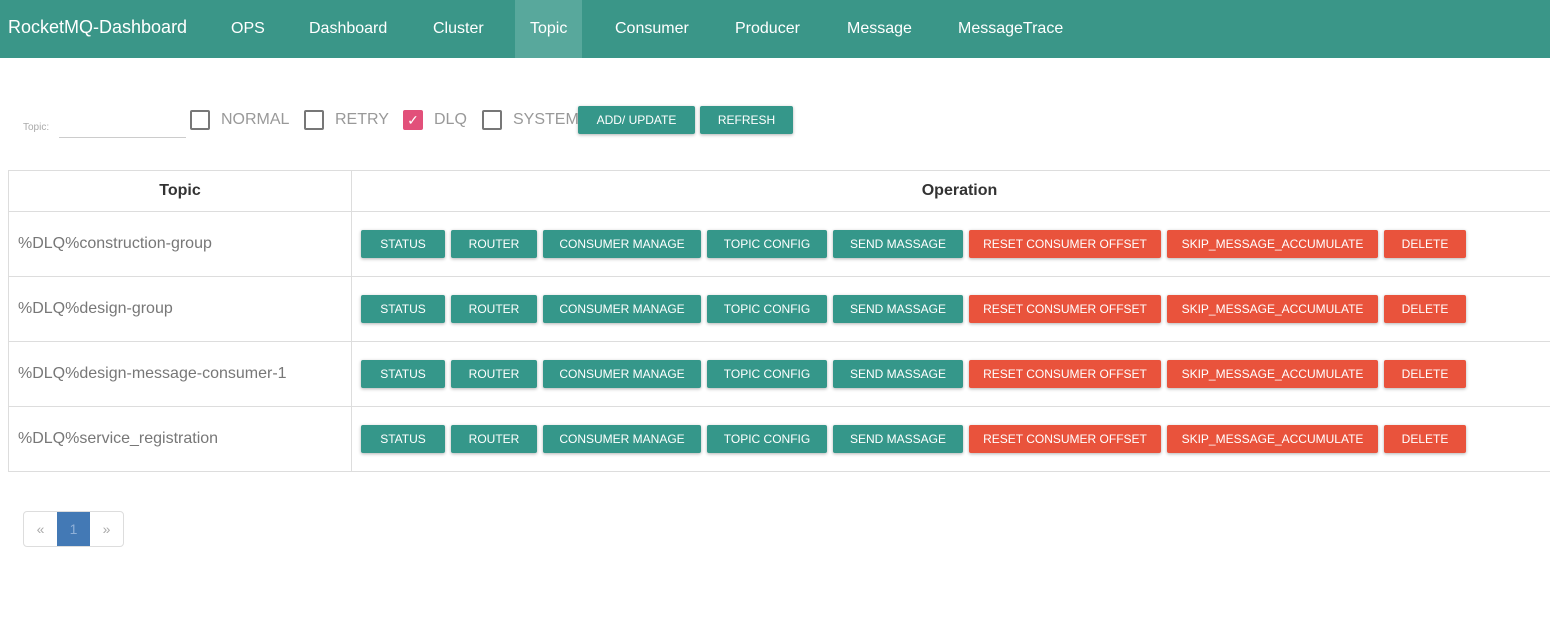  Describe the element at coordinates (549, 29) in the screenshot. I see `nav-topic: Topic` at that location.